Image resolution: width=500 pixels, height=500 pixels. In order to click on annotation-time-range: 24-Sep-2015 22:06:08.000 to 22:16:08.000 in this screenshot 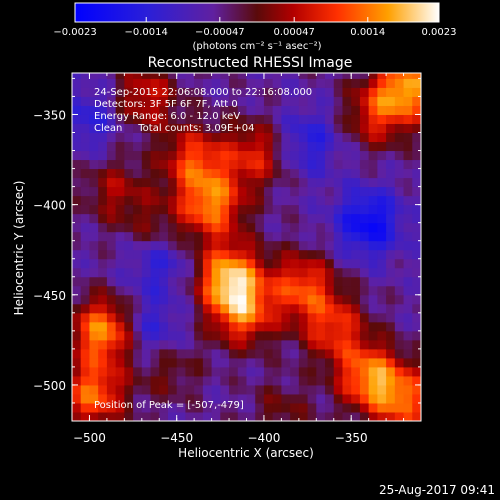, I will do `click(203, 92)`.